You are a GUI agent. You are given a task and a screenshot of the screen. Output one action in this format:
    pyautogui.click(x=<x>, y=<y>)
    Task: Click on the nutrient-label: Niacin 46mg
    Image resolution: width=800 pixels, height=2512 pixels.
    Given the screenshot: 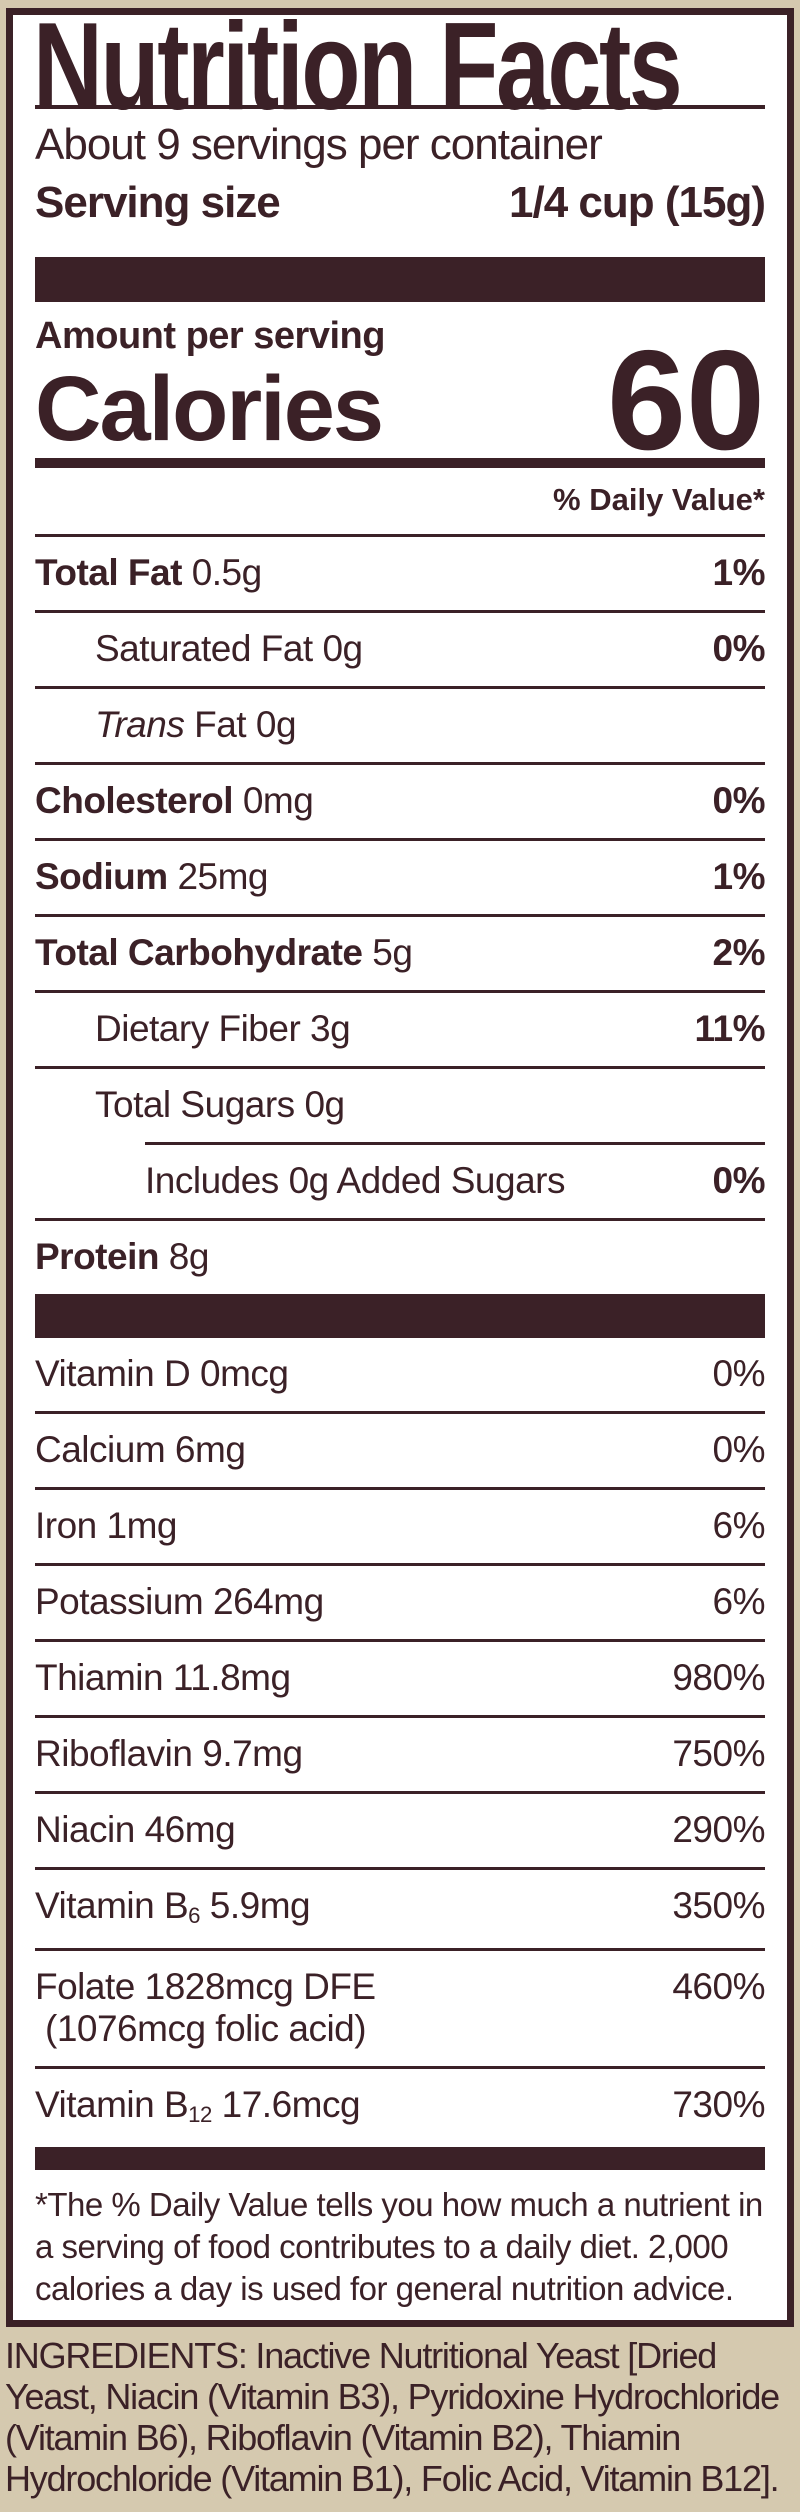 What is the action you would take?
    pyautogui.click(x=135, y=1830)
    